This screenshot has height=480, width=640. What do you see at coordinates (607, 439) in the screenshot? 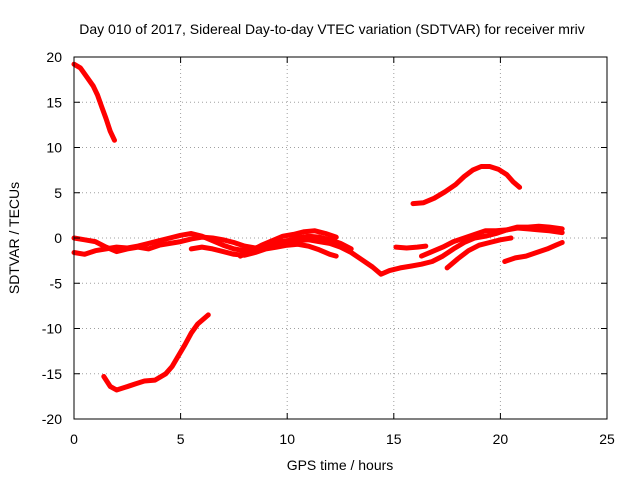
I see `x-tick-label: 25` at bounding box center [607, 439].